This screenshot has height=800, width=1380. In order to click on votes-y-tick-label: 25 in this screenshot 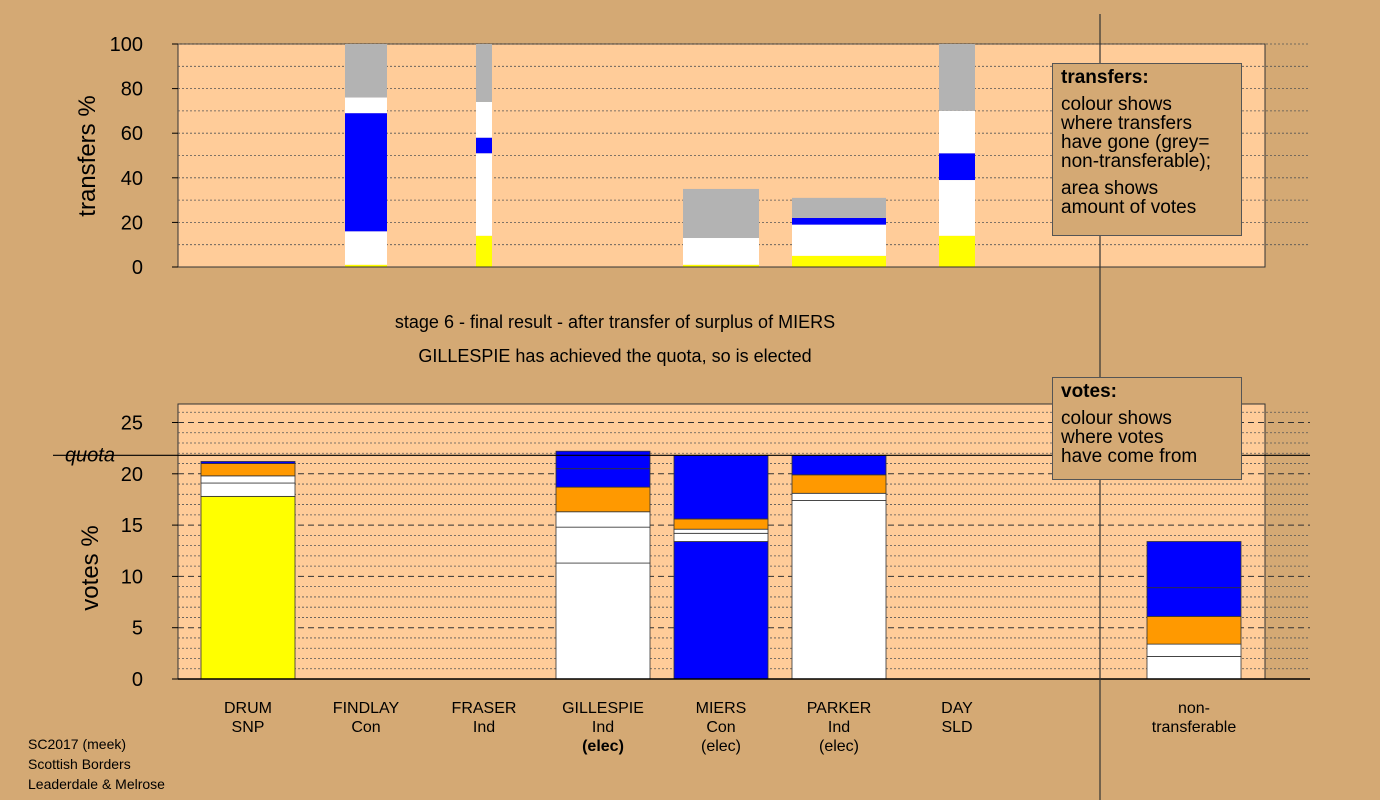, I will do `click(132, 424)`.